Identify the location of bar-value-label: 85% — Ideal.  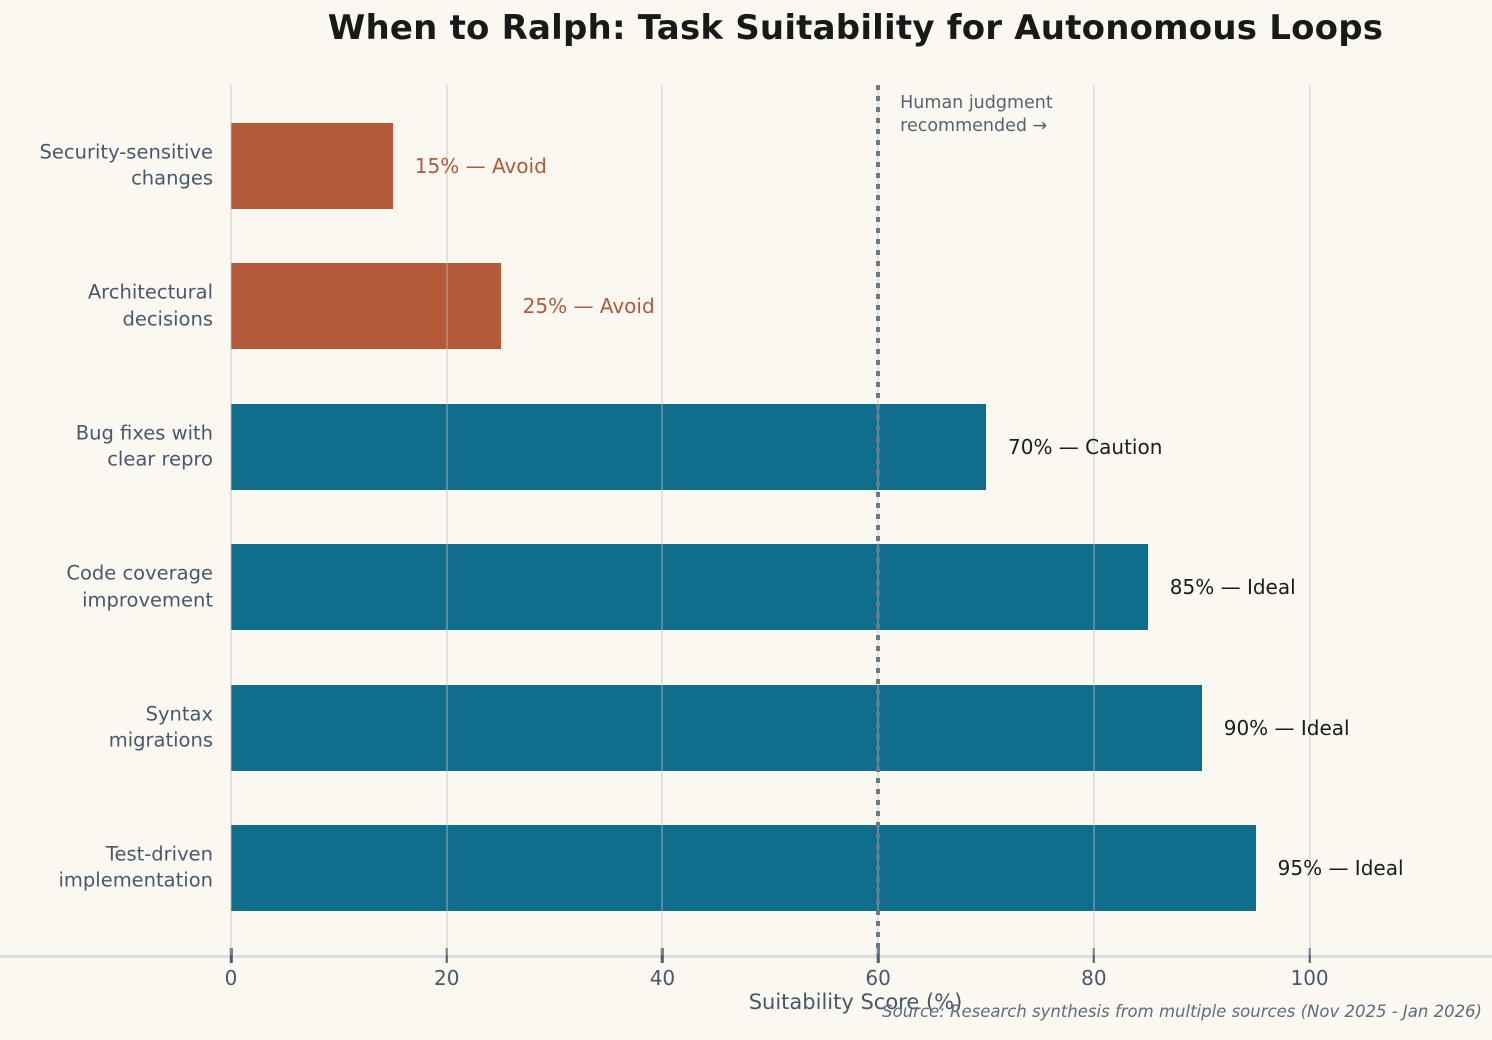
(1232, 587).